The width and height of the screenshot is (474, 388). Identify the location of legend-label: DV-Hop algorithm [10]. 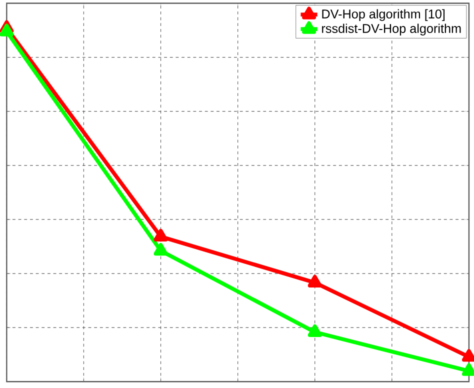
(383, 15).